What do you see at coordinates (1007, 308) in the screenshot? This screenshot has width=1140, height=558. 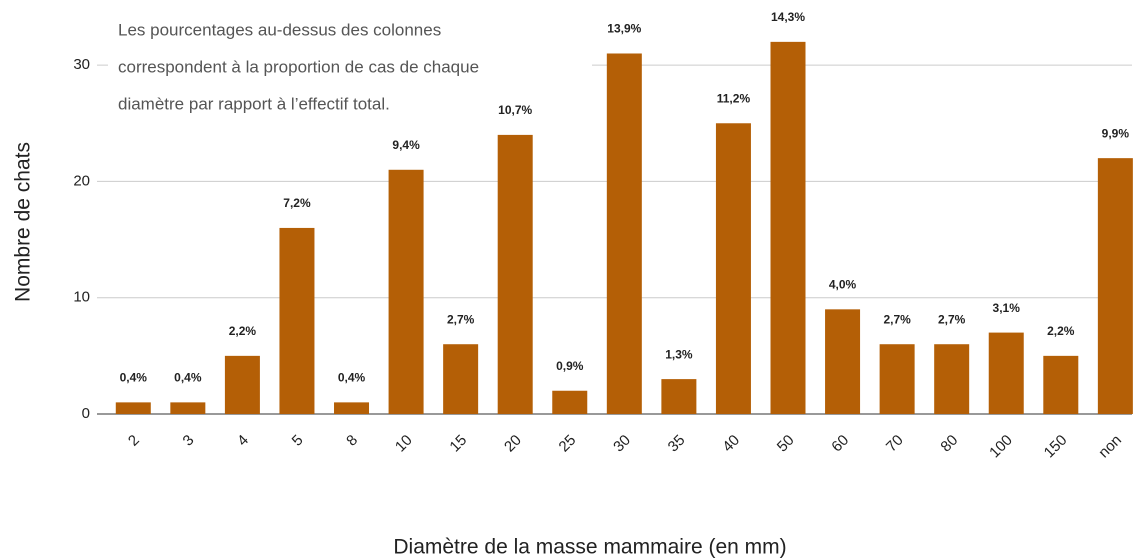 I see `value-label: 3,1%` at bounding box center [1007, 308].